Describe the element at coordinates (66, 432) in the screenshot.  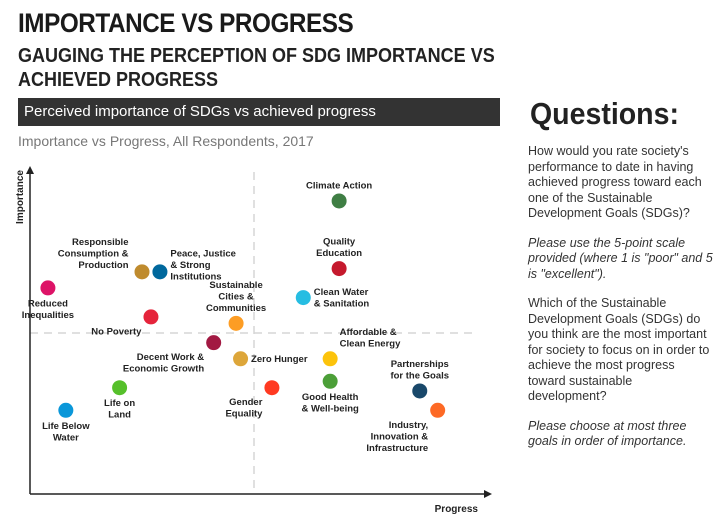
I see `point-label-life-below-water: Life Below Water` at that location.